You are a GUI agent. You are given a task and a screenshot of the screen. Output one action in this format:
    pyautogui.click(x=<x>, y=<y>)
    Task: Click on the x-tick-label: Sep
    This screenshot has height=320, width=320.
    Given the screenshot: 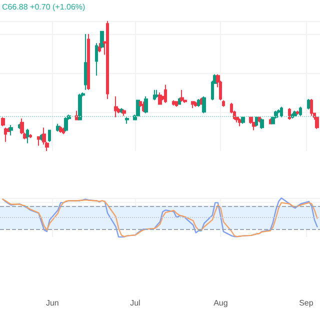 What is the action you would take?
    pyautogui.click(x=306, y=303)
    